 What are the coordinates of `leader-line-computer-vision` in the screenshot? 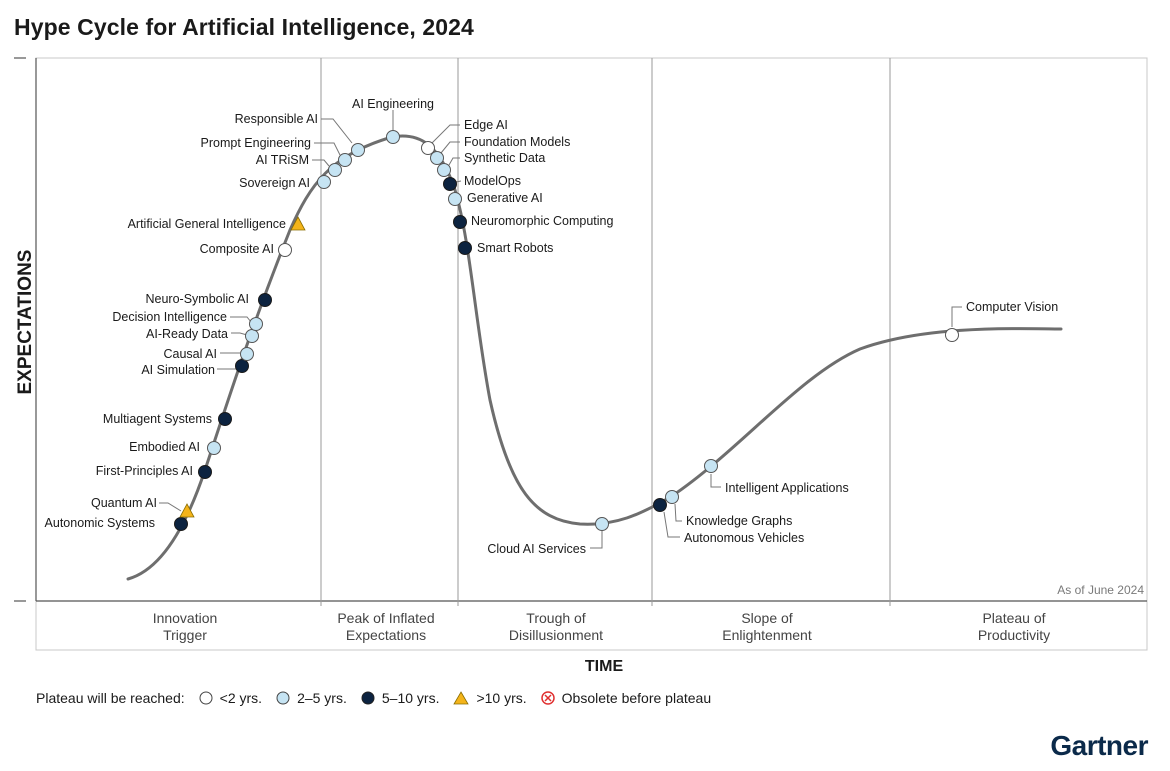 It's located at (956, 316).